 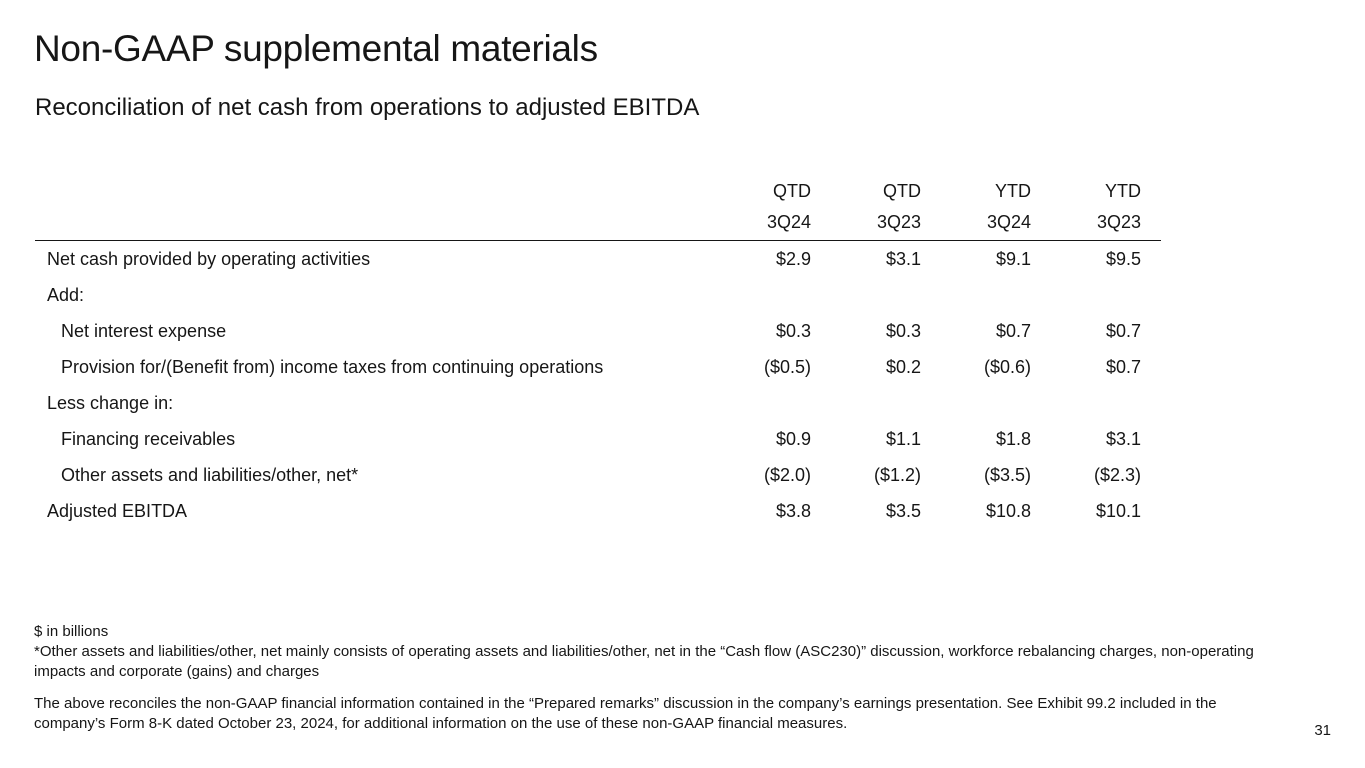 I want to click on cell-value: $9.1, so click(x=1013, y=258).